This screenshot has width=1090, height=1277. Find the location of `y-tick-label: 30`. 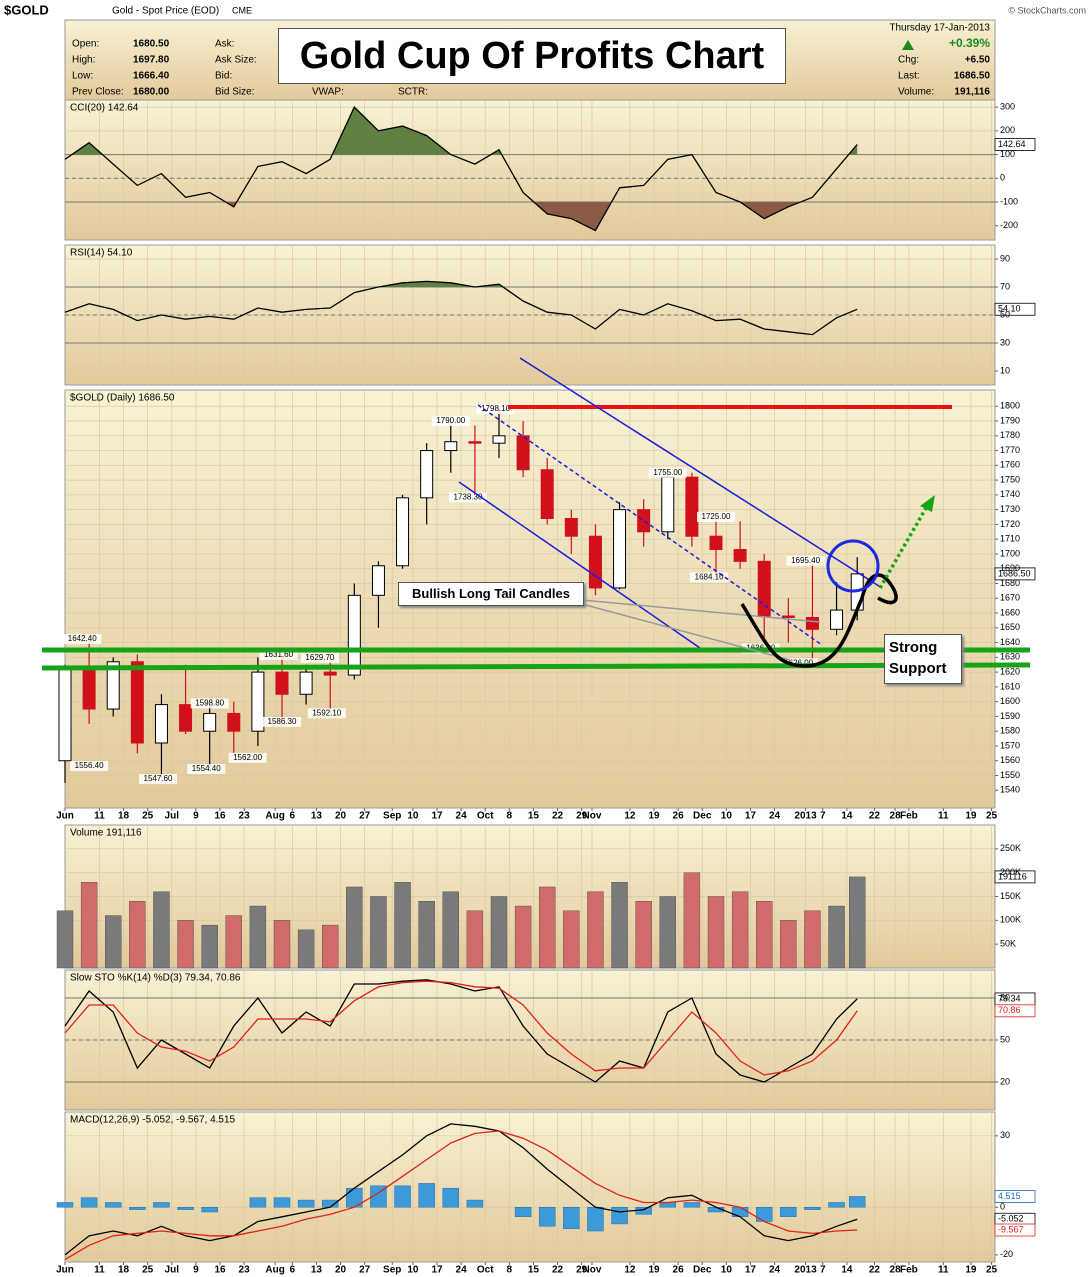

y-tick-label: 30 is located at coordinates (1005, 1135).